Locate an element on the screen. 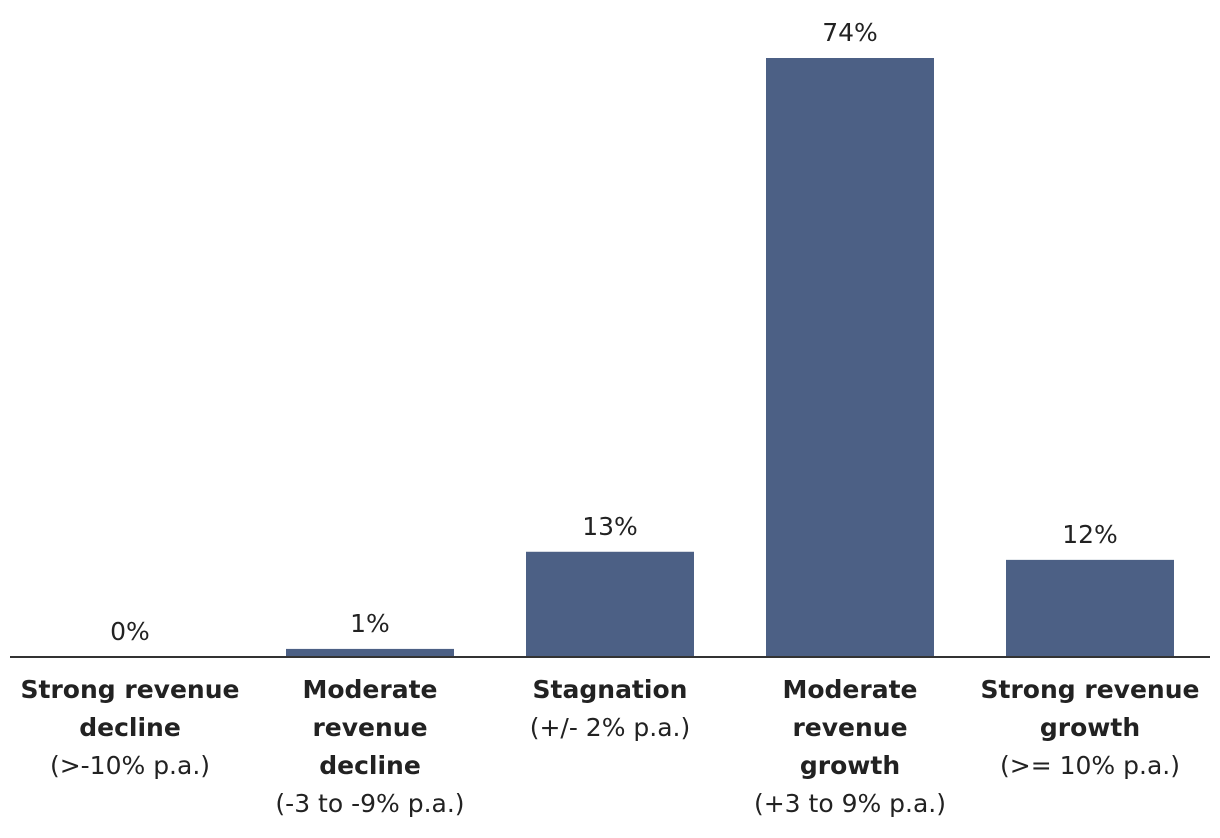 Image resolution: width=1220 pixels, height=838 pixels. category-sublabel: (>-10% p.a.) is located at coordinates (130, 765).